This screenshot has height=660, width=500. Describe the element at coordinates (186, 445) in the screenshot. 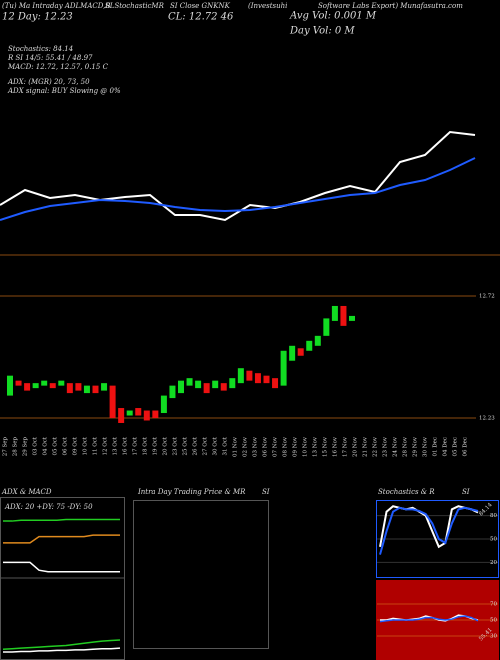

I see `date-label: 25 Oct` at that location.